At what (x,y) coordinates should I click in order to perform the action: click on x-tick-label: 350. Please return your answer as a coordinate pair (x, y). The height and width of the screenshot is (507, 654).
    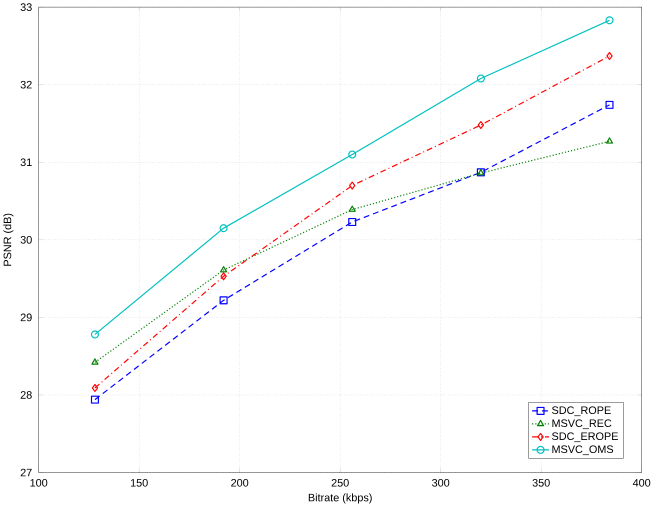
    Looking at the image, I should click on (541, 483).